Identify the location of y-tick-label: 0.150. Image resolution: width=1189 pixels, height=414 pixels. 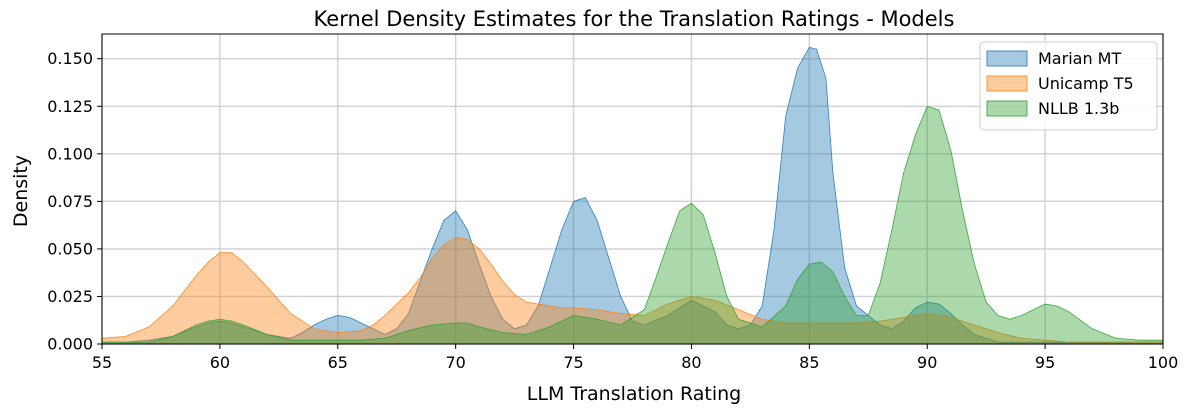
(70, 58).